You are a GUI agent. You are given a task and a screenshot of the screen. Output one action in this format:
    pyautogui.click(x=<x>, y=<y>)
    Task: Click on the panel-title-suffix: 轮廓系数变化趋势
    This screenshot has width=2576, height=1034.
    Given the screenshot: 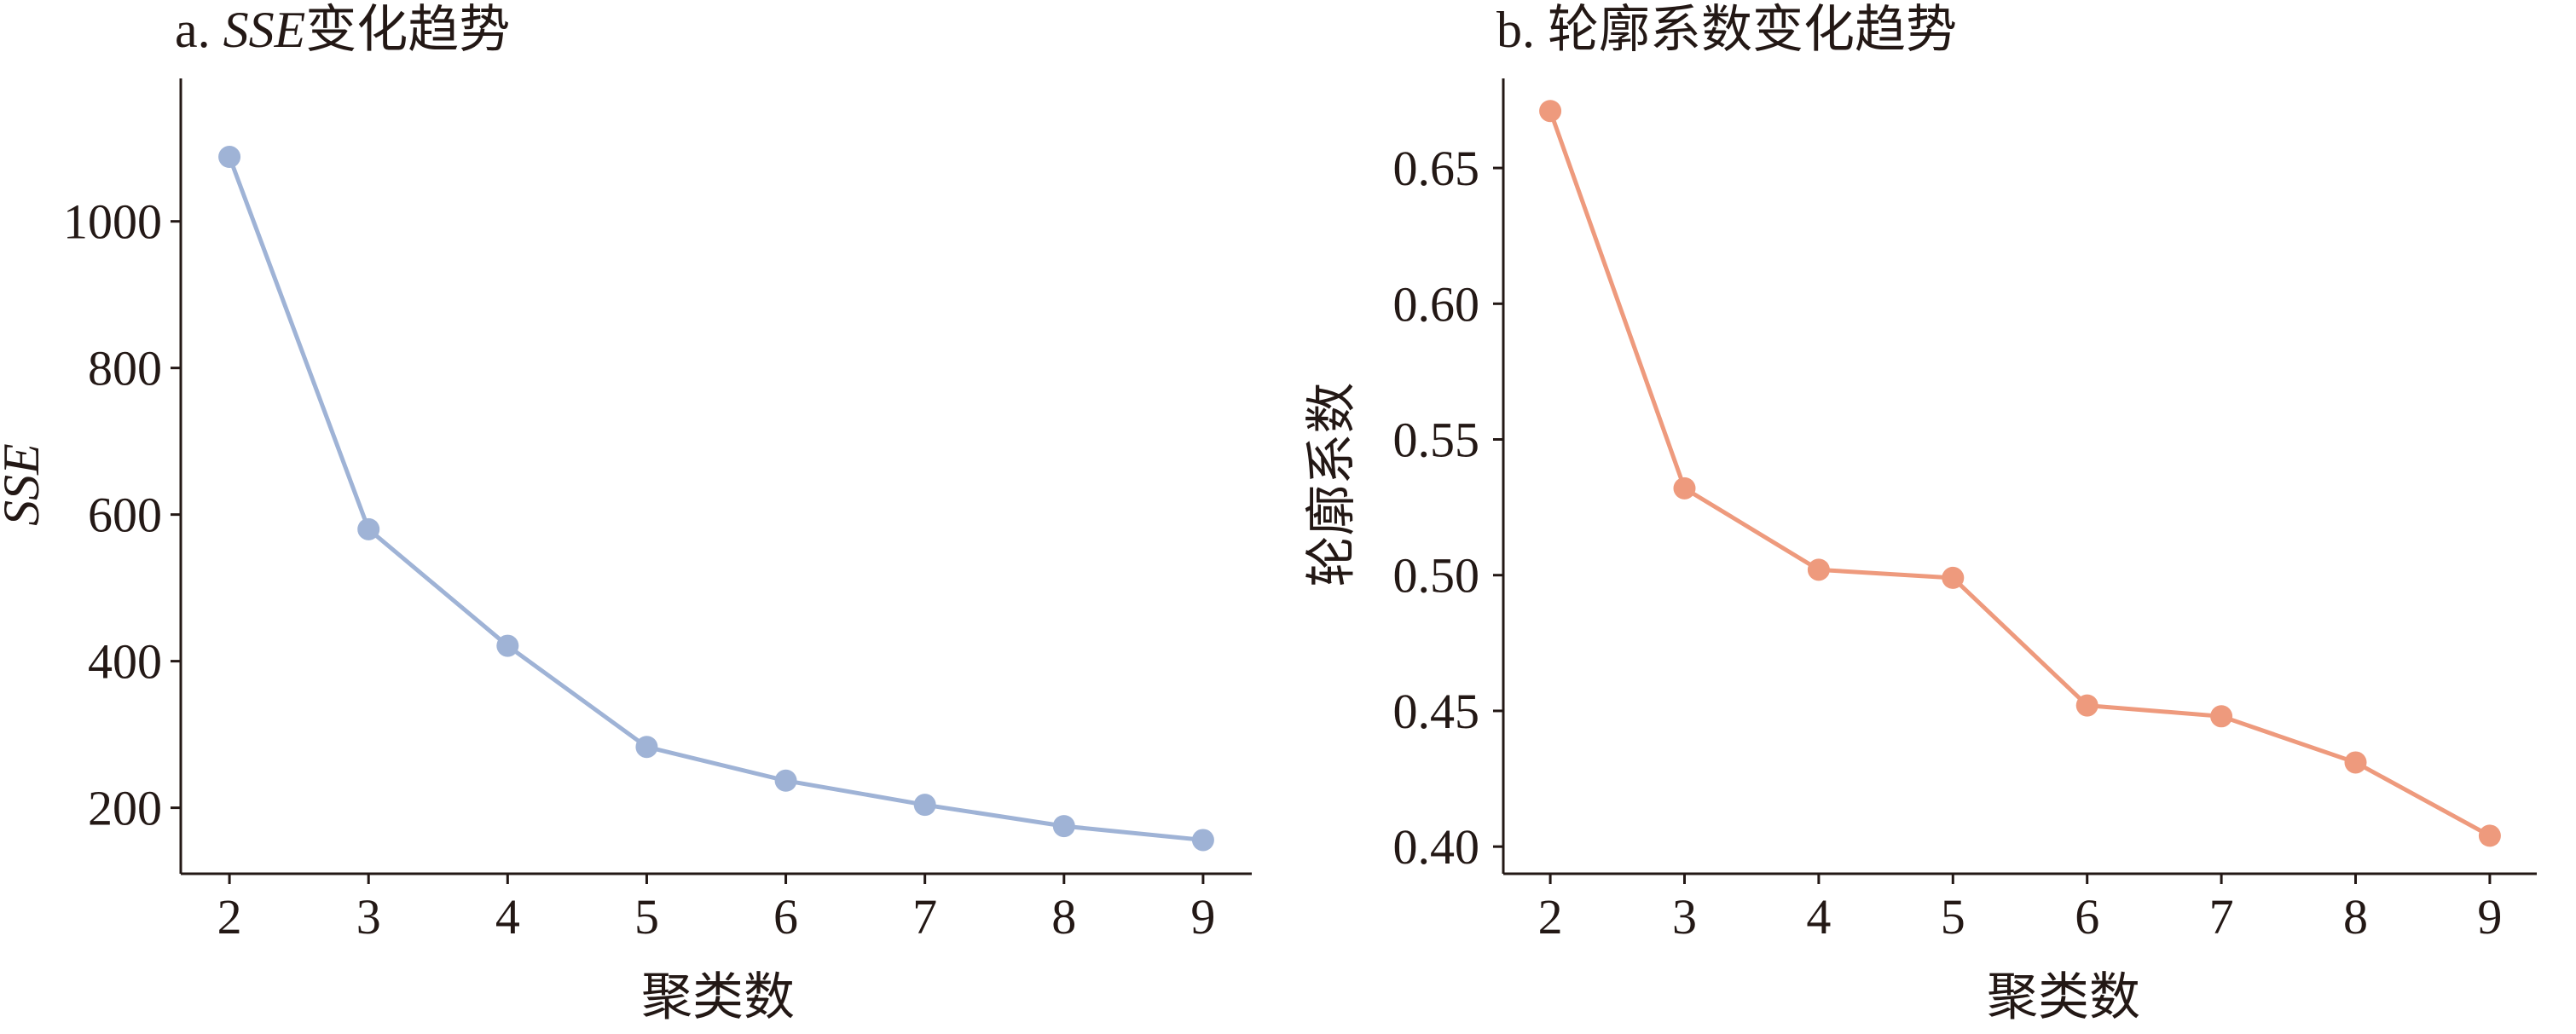 What is the action you would take?
    pyautogui.click(x=1753, y=30)
    